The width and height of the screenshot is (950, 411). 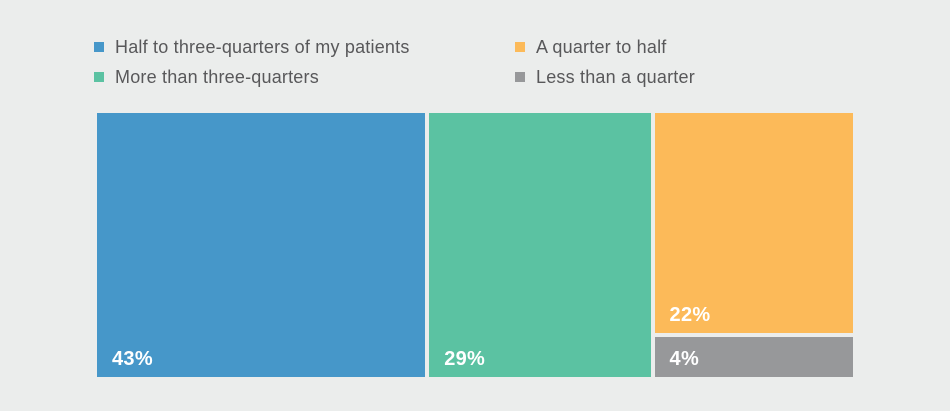 What do you see at coordinates (262, 47) in the screenshot?
I see `legend-label-half-to-three-quarters: Half to three-quarters of my patients` at bounding box center [262, 47].